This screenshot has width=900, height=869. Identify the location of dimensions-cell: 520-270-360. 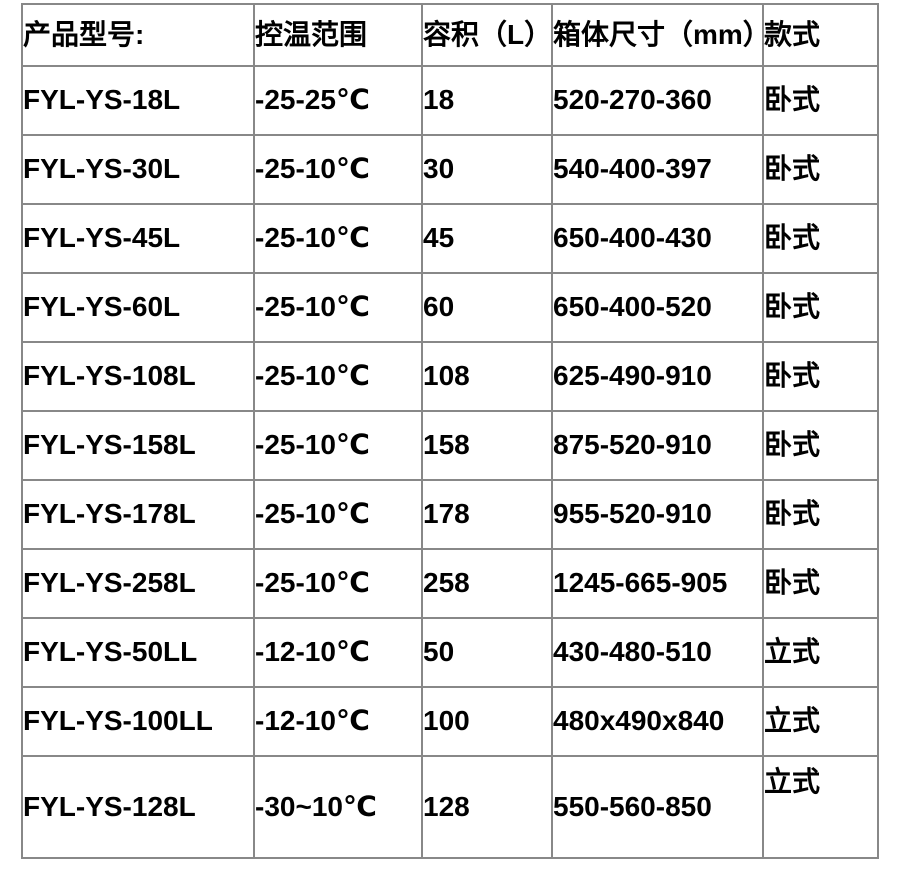
(657, 100).